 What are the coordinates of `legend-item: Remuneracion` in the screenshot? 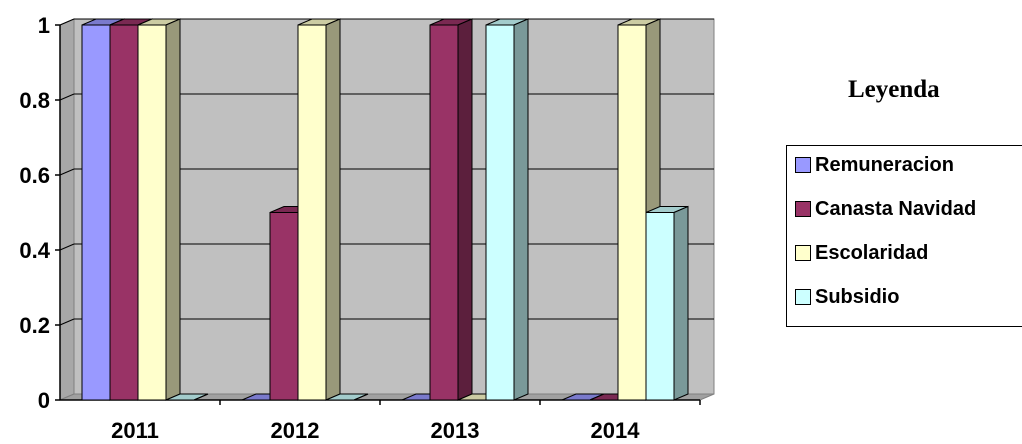 It's located at (874, 165).